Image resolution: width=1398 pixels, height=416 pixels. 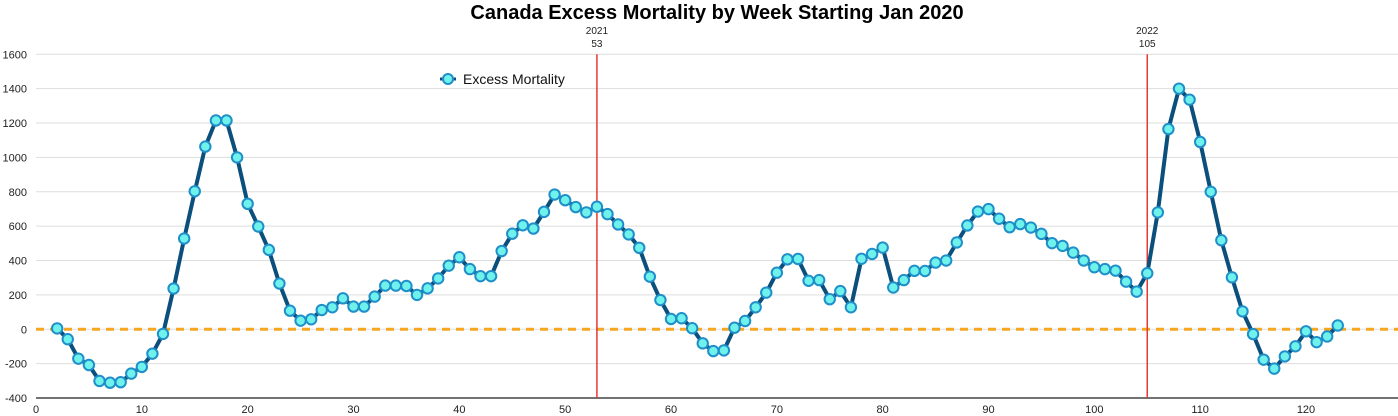 What do you see at coordinates (597, 31) in the screenshot?
I see `year-marker-label: 2021` at bounding box center [597, 31].